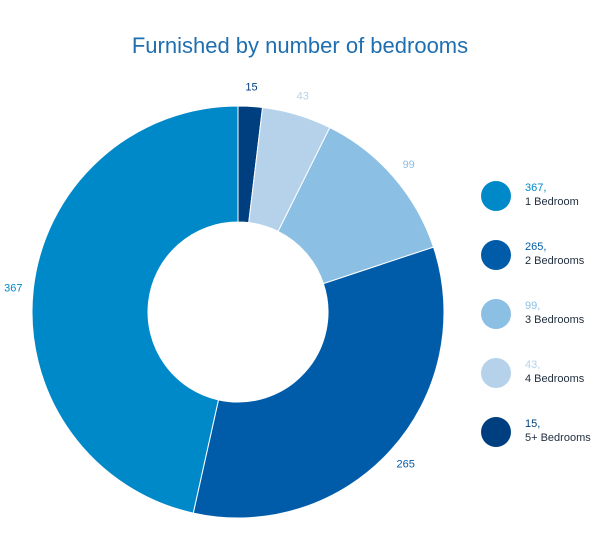 The width and height of the screenshot is (600, 556). Describe the element at coordinates (13, 288) in the screenshot. I see `slice-value-label: 367` at that location.